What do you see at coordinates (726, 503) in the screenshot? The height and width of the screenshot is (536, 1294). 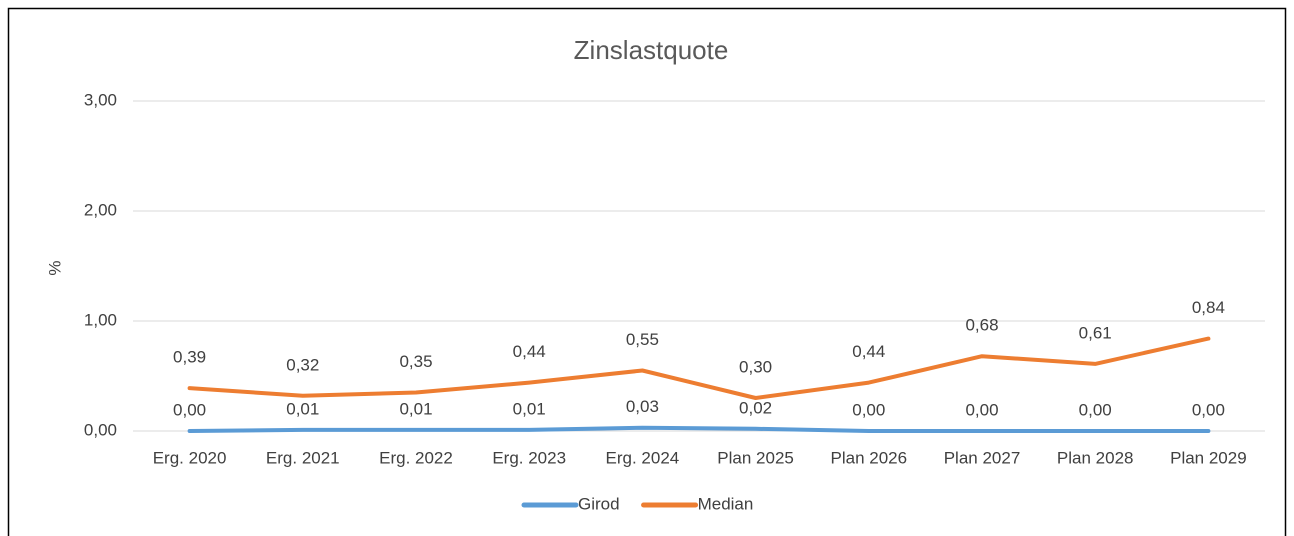 I see `legend-label: Median` at bounding box center [726, 503].